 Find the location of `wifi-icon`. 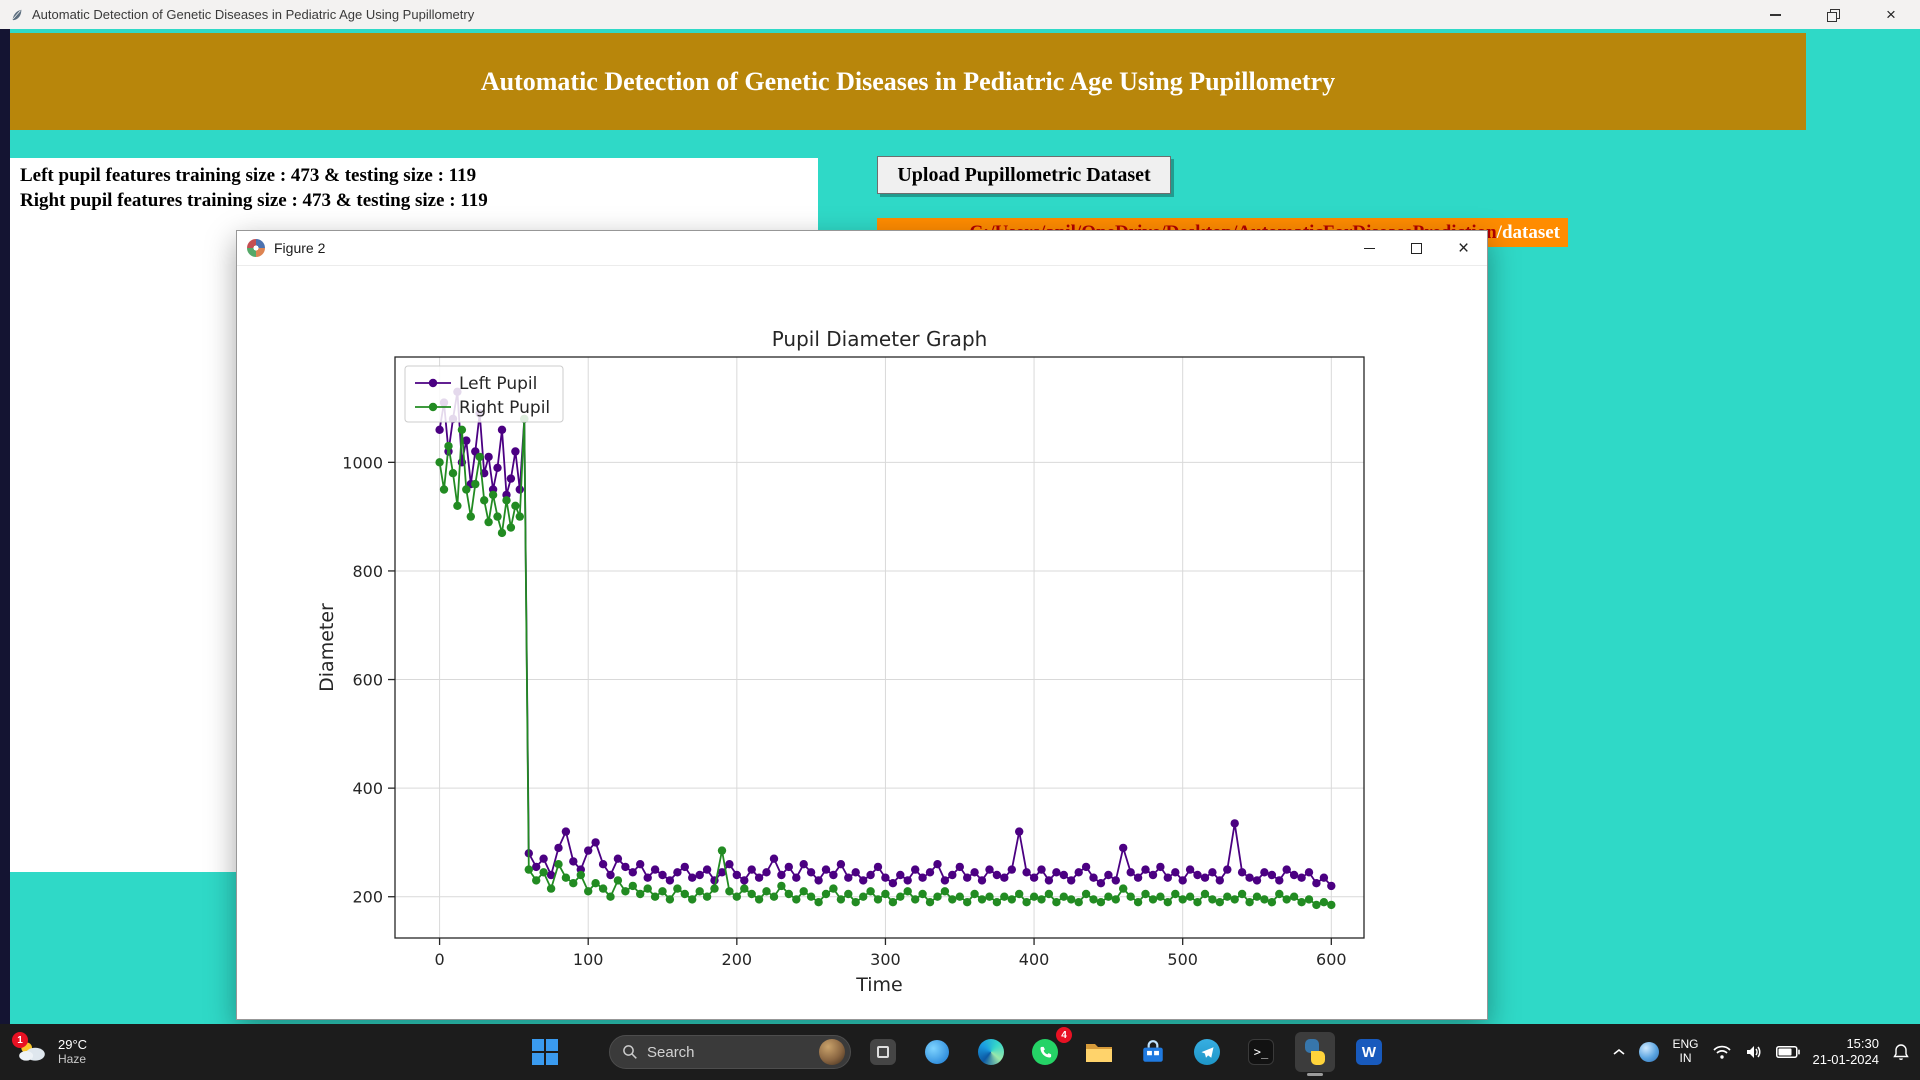

wifi-icon is located at coordinates (1722, 1052).